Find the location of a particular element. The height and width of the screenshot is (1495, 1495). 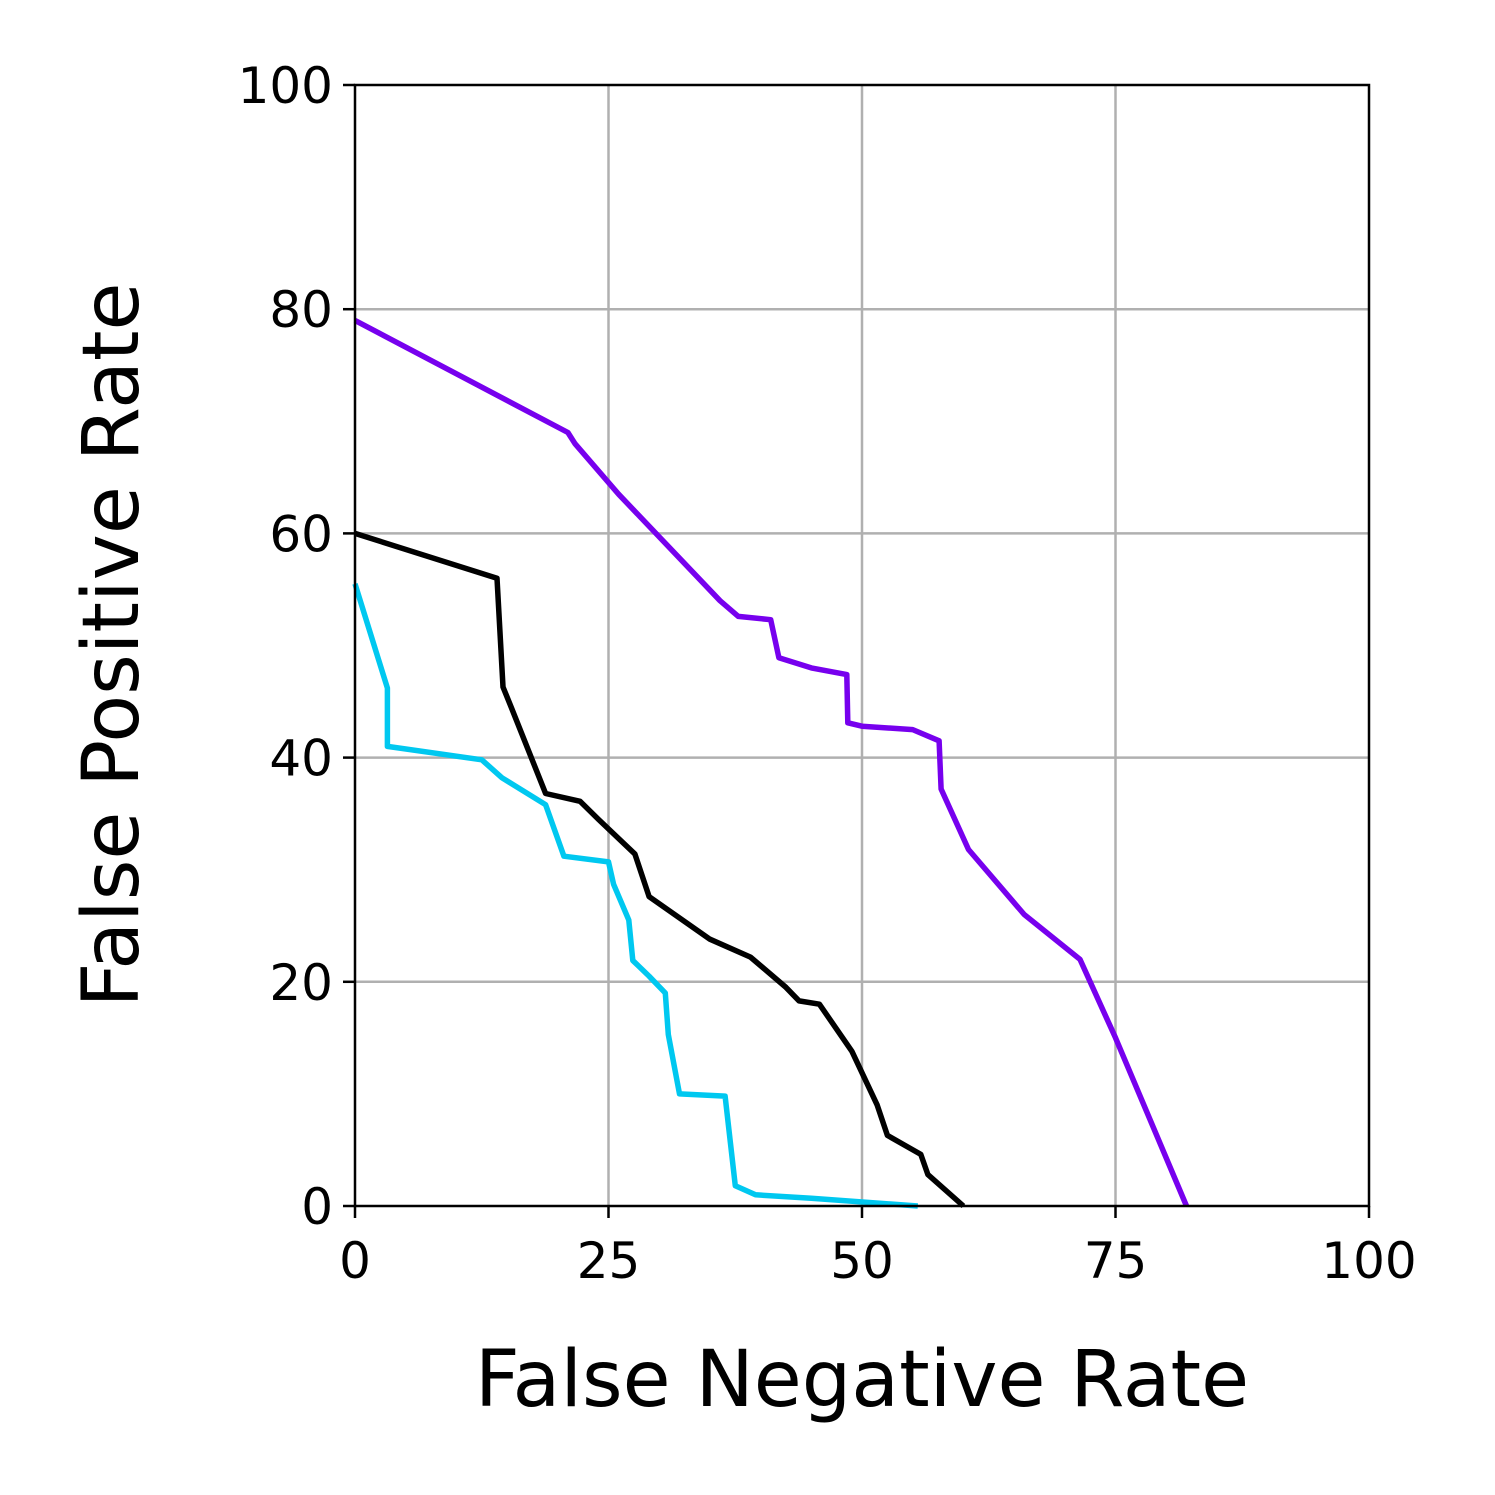

y-tick-label: 100 is located at coordinates (285, 86).